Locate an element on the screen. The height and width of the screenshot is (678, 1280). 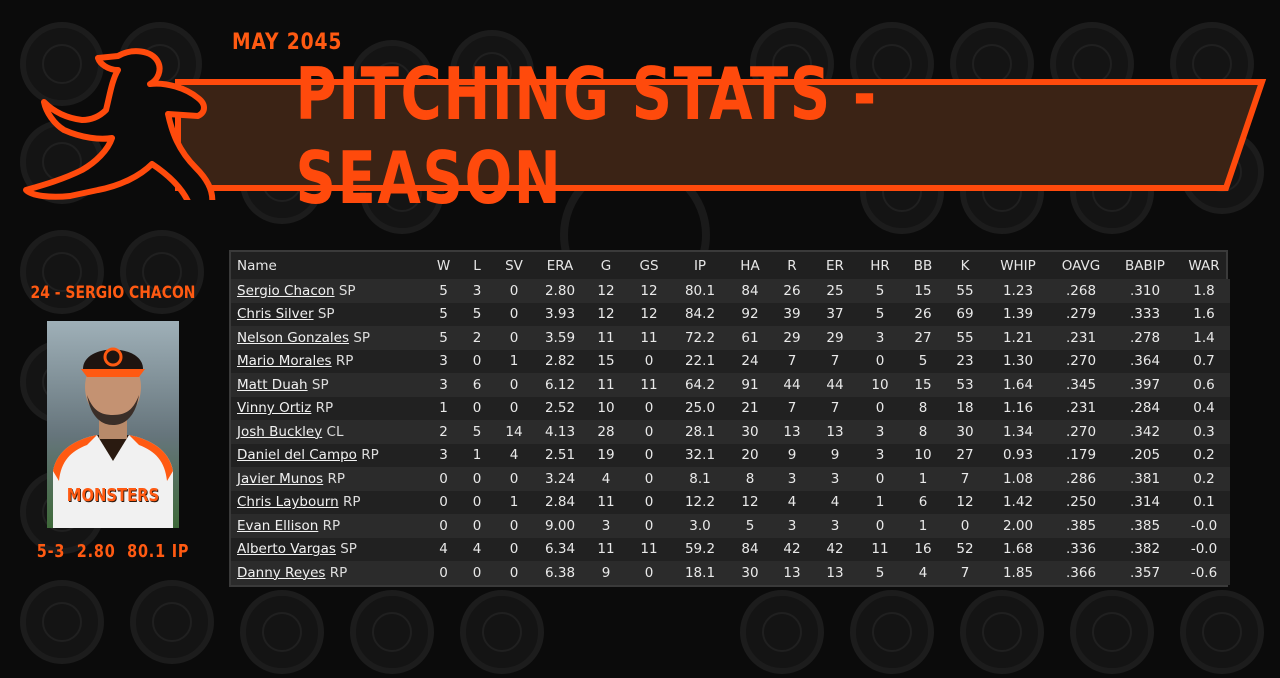
stat-cell-babip: .385 is located at coordinates (1145, 526).